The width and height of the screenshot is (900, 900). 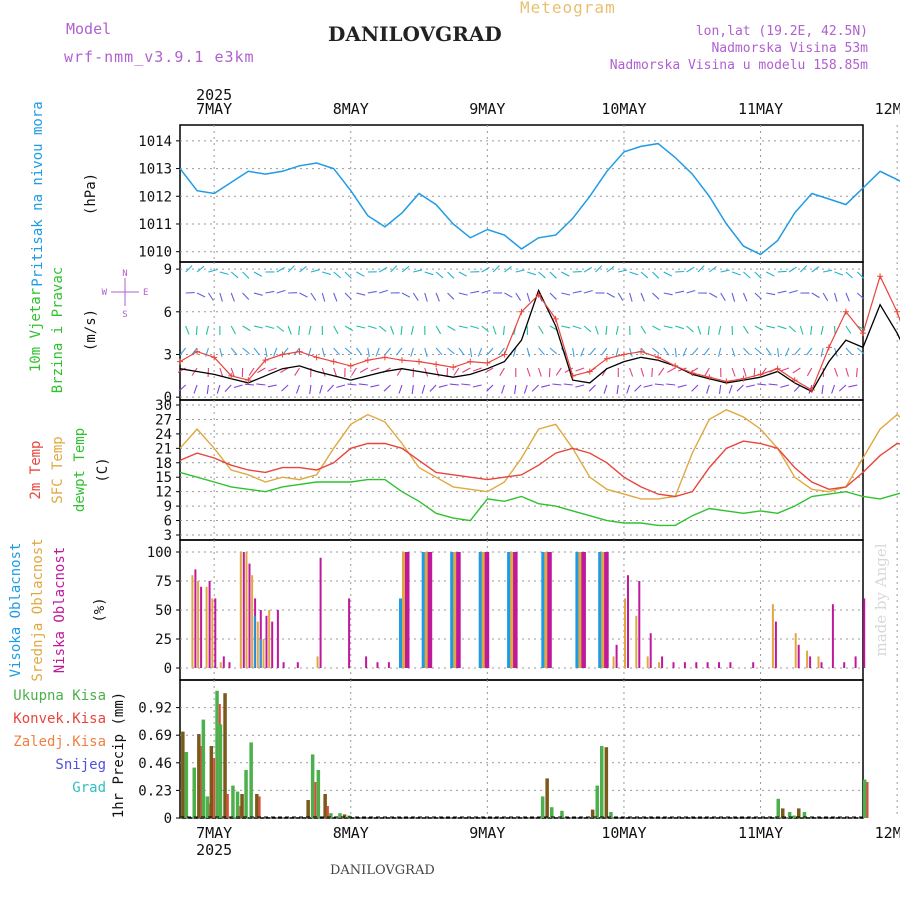 I want to click on station-title: DANILOVGRAD, so click(x=415, y=34).